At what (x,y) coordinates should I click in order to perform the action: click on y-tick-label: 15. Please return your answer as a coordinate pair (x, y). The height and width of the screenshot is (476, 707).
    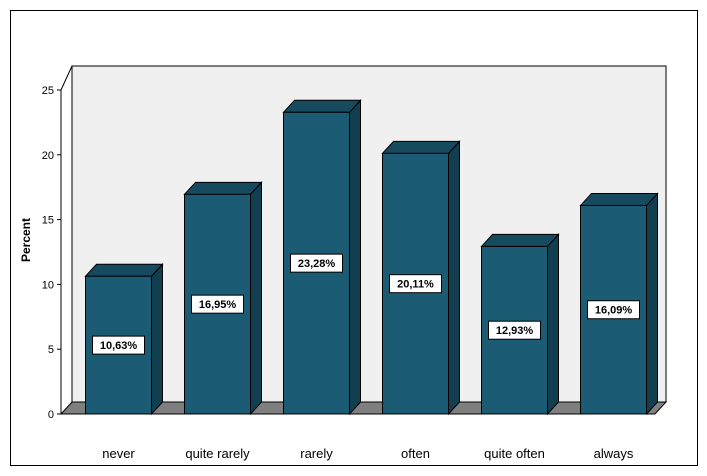
    Looking at the image, I should click on (48, 221).